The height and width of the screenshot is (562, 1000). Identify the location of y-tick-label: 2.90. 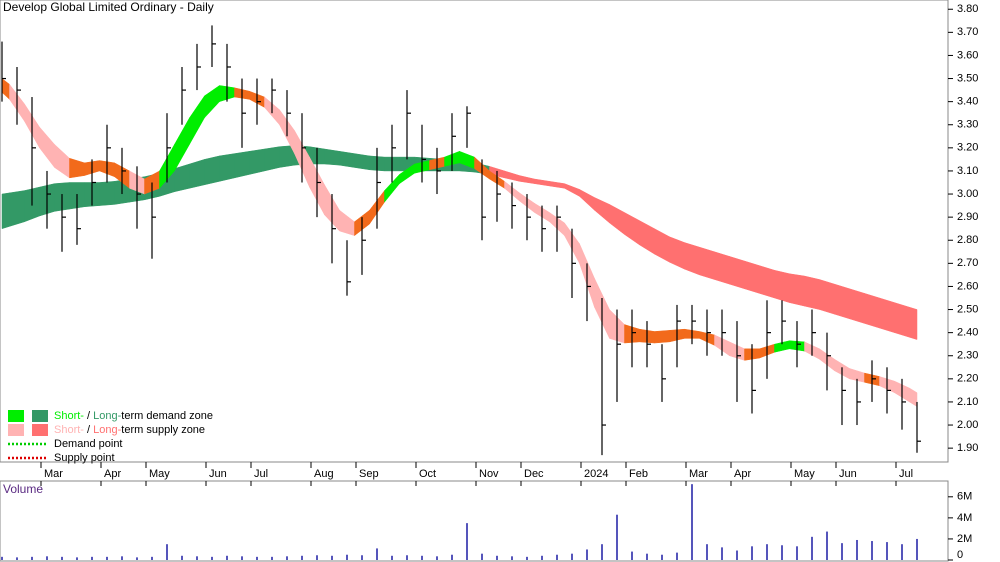
(967, 217).